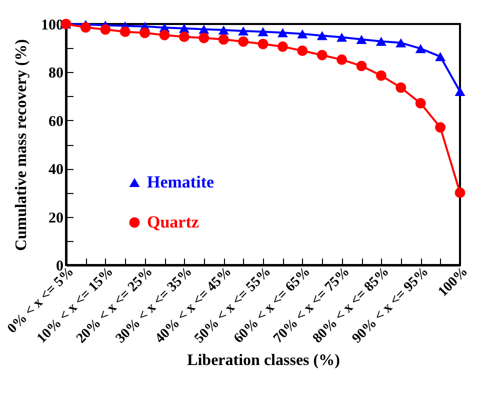 The width and height of the screenshot is (502, 414). Describe the element at coordinates (56, 122) in the screenshot. I see `y-tick-label: 60` at that location.